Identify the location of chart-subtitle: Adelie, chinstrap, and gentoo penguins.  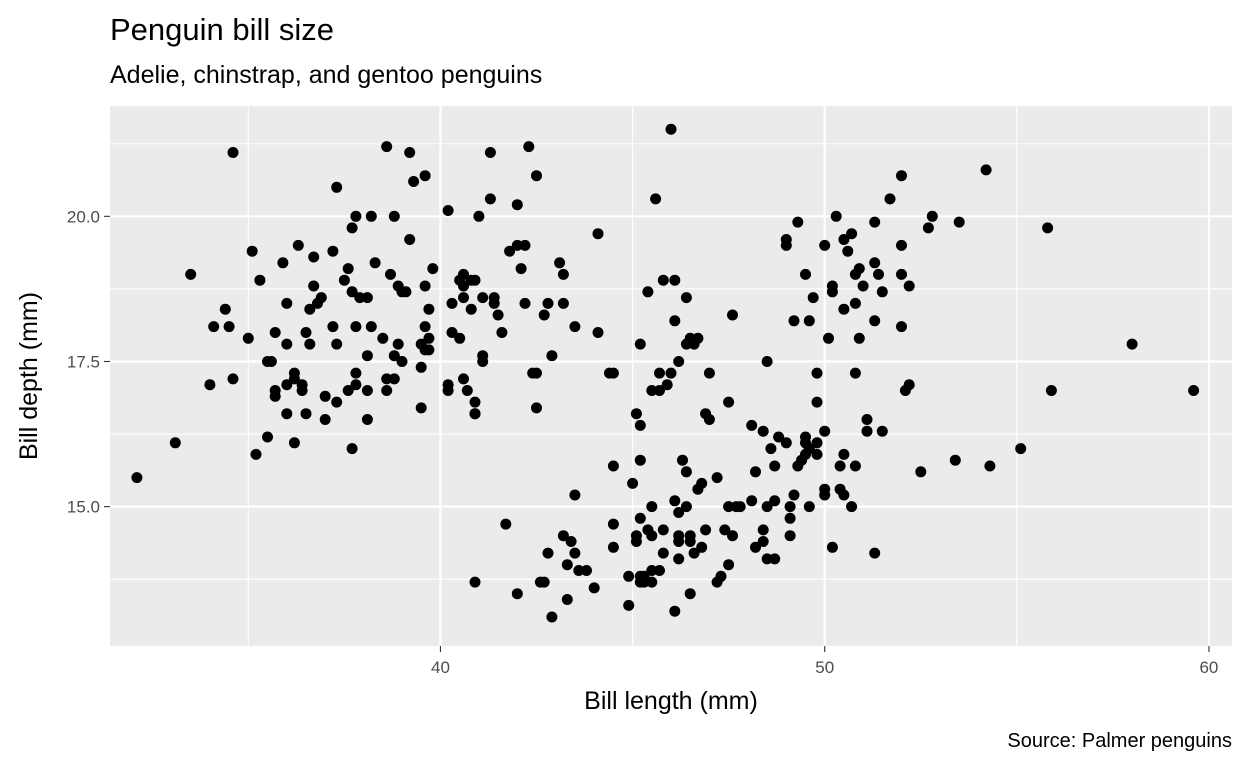
(326, 75).